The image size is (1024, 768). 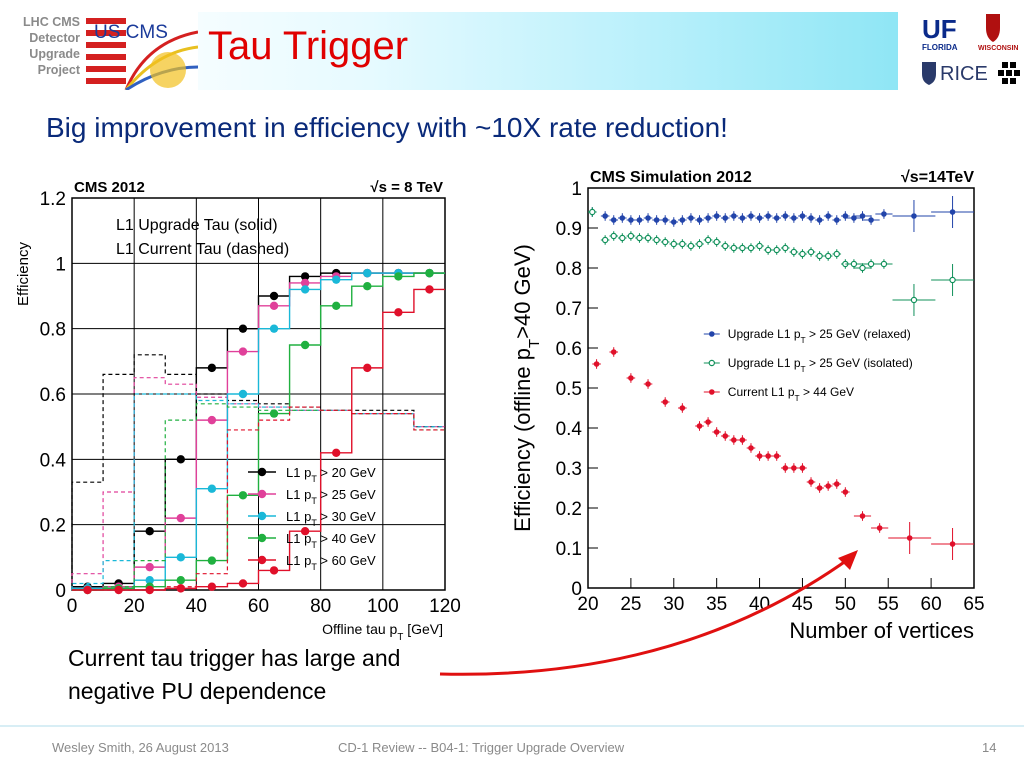 What do you see at coordinates (569, 549) in the screenshot?
I see `y-tick-label: 0.1` at bounding box center [569, 549].